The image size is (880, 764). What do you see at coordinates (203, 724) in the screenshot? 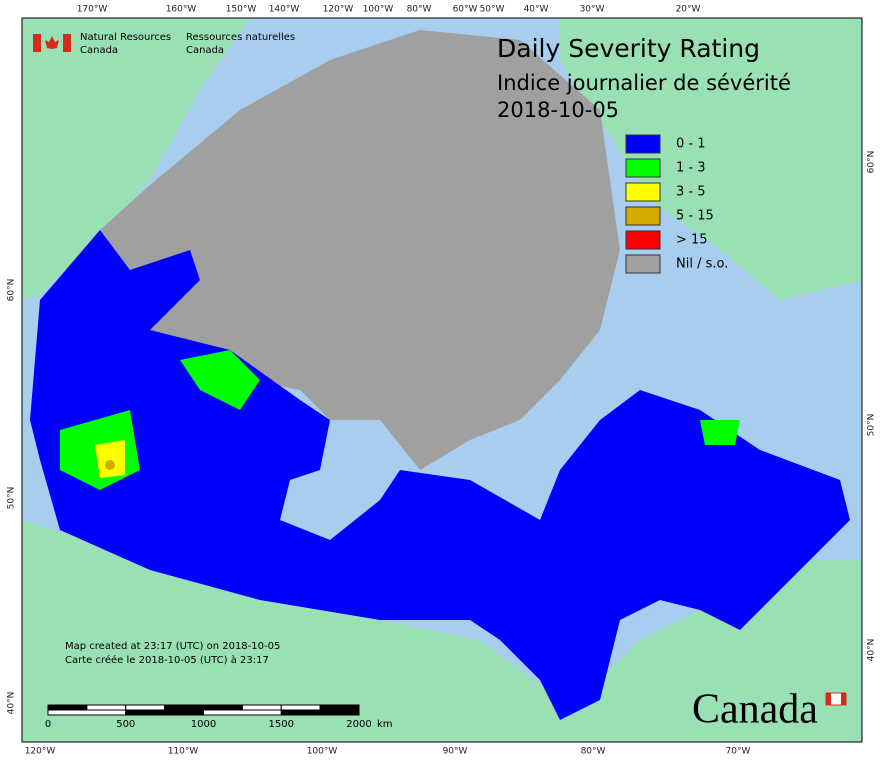
I see `scale-label: 1000` at bounding box center [203, 724].